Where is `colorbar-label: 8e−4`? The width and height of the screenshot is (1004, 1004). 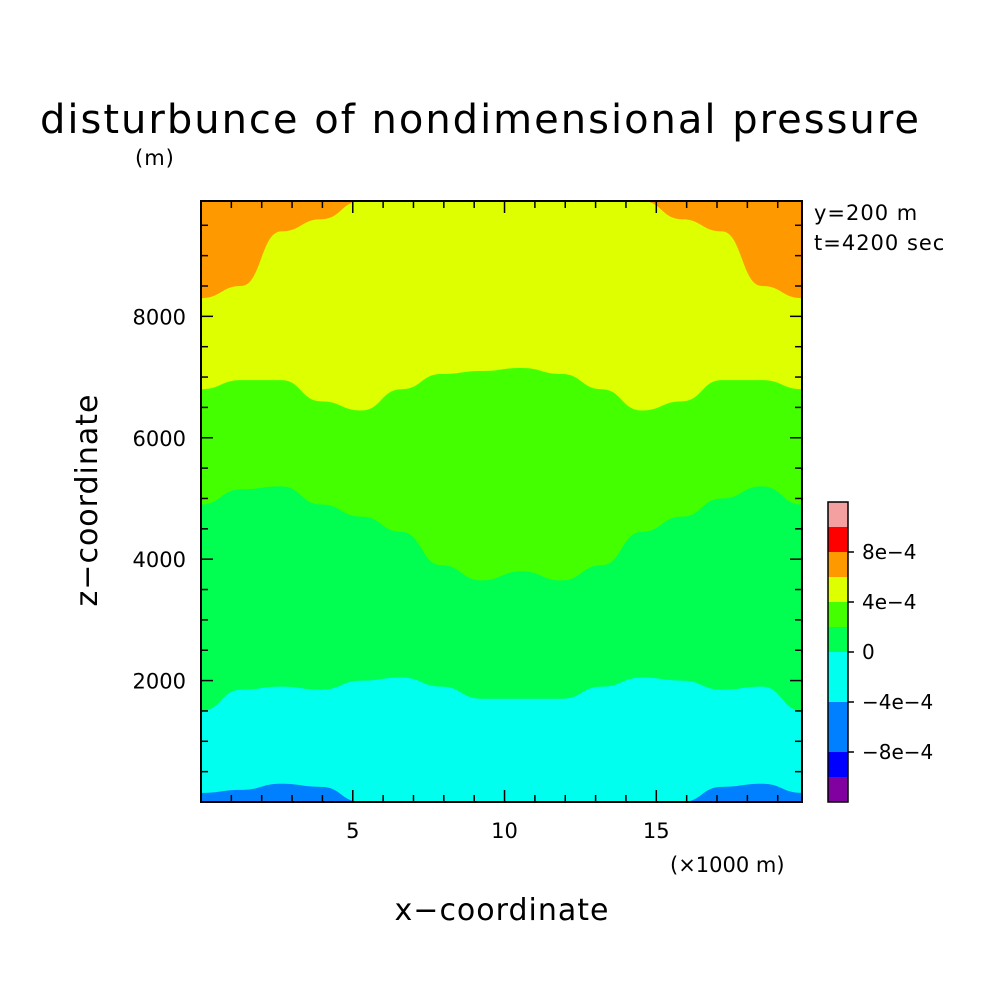 colorbar-label: 8e−4 is located at coordinates (889, 552).